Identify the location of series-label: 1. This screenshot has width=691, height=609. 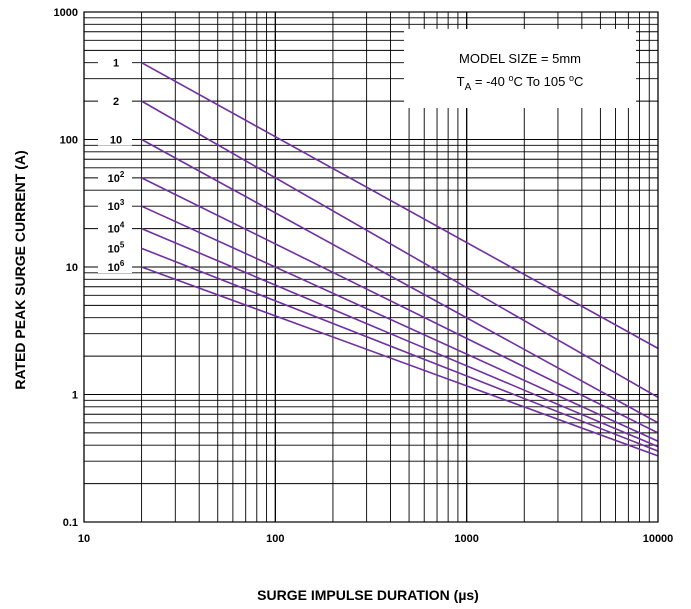
(116, 64).